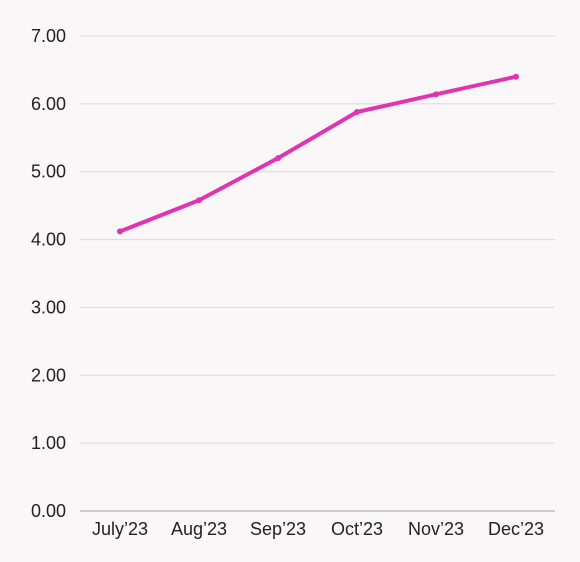  Describe the element at coordinates (48, 375) in the screenshot. I see `y-tick-label: 2.00` at that location.